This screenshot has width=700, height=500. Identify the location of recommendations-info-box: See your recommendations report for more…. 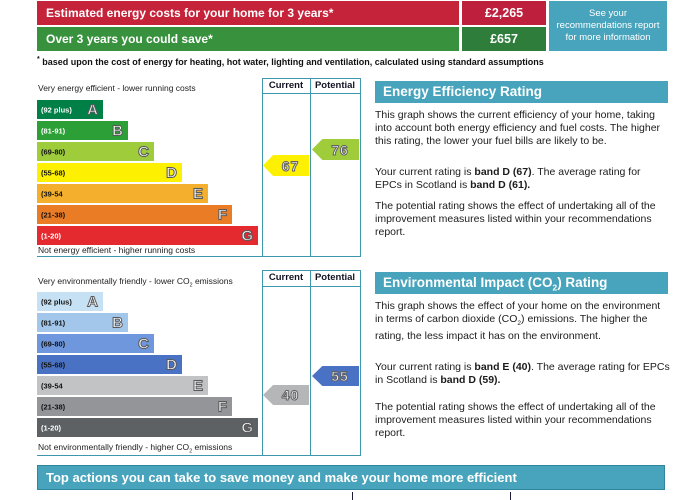
(608, 26).